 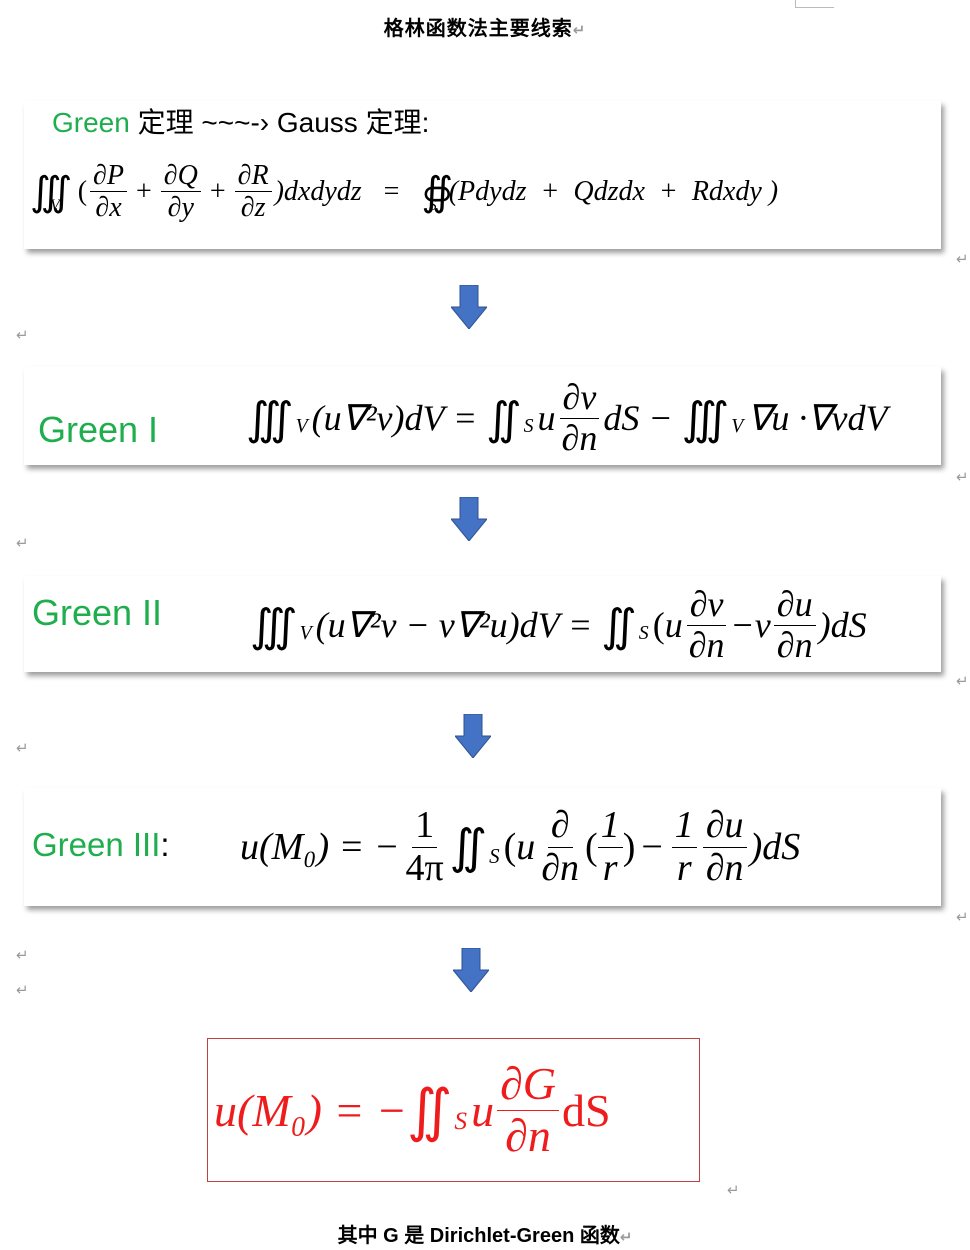 I want to click on frac-den: 4π, so click(x=424, y=867).